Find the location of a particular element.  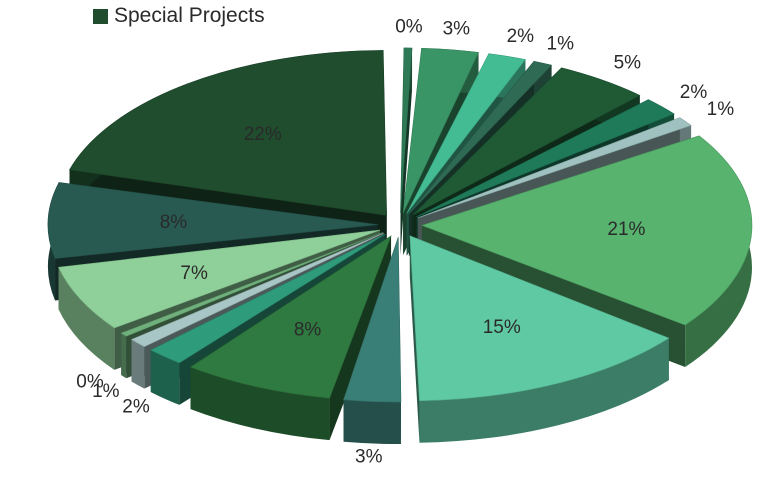

legend-label: Special Projects is located at coordinates (189, 15).